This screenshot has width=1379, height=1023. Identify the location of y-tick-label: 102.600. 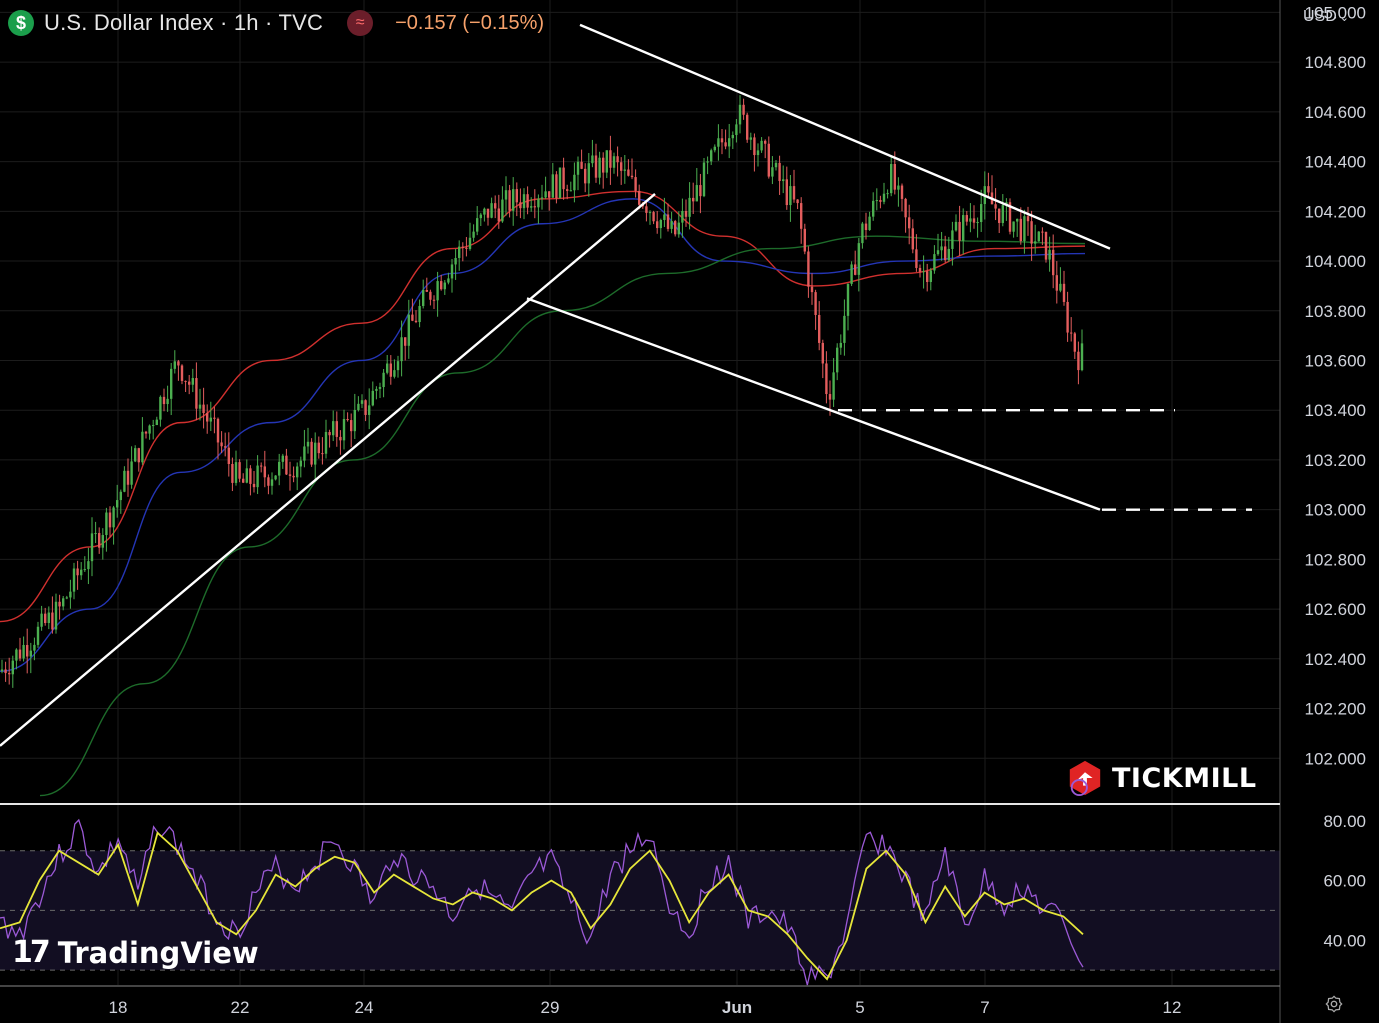
(1335, 609).